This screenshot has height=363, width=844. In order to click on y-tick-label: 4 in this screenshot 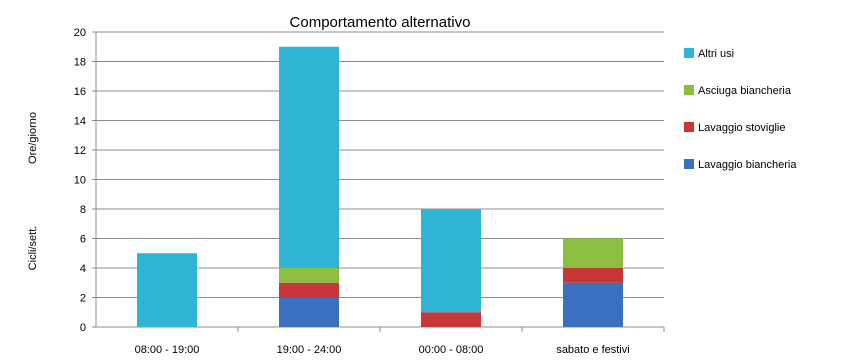, I will do `click(83, 269)`.